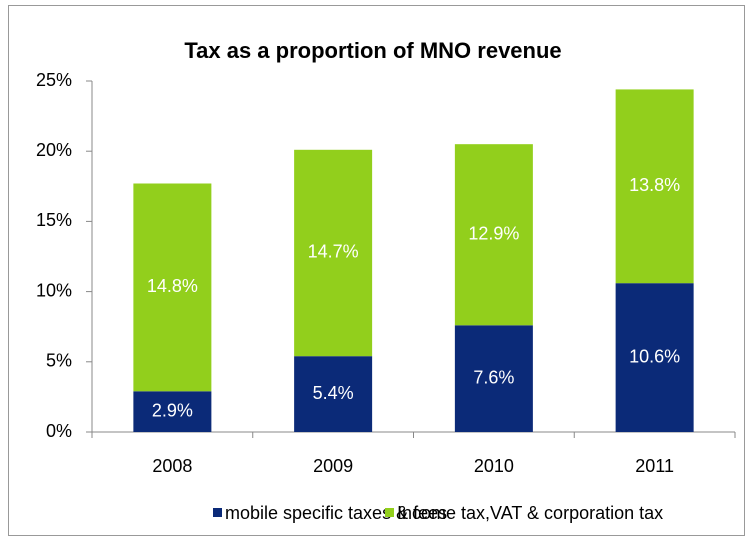 The height and width of the screenshot is (541, 752). What do you see at coordinates (54, 150) in the screenshot?
I see `y-tick-label: 20%` at bounding box center [54, 150].